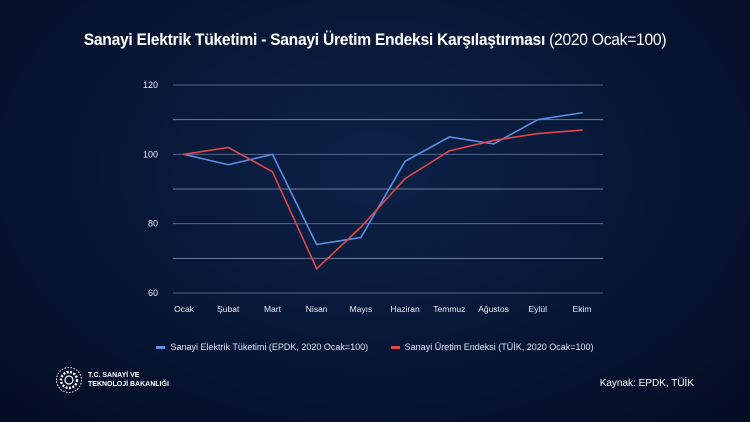 The height and width of the screenshot is (422, 750). What do you see at coordinates (150, 154) in the screenshot?
I see `y-tick-label: 100` at bounding box center [150, 154].